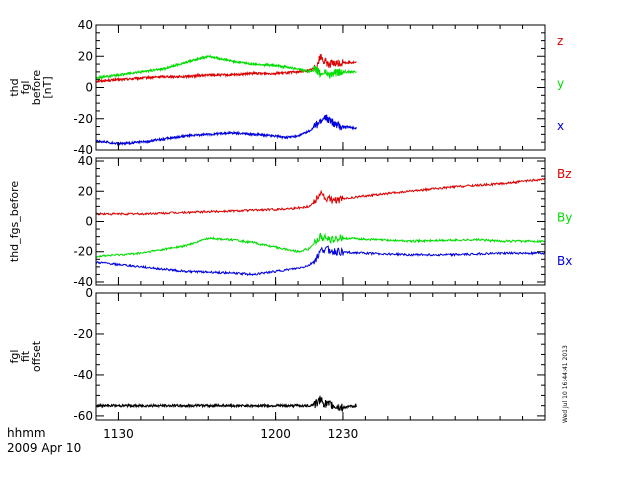 The image size is (640, 480). I want to click on series-line-Bx, so click(320, 261).